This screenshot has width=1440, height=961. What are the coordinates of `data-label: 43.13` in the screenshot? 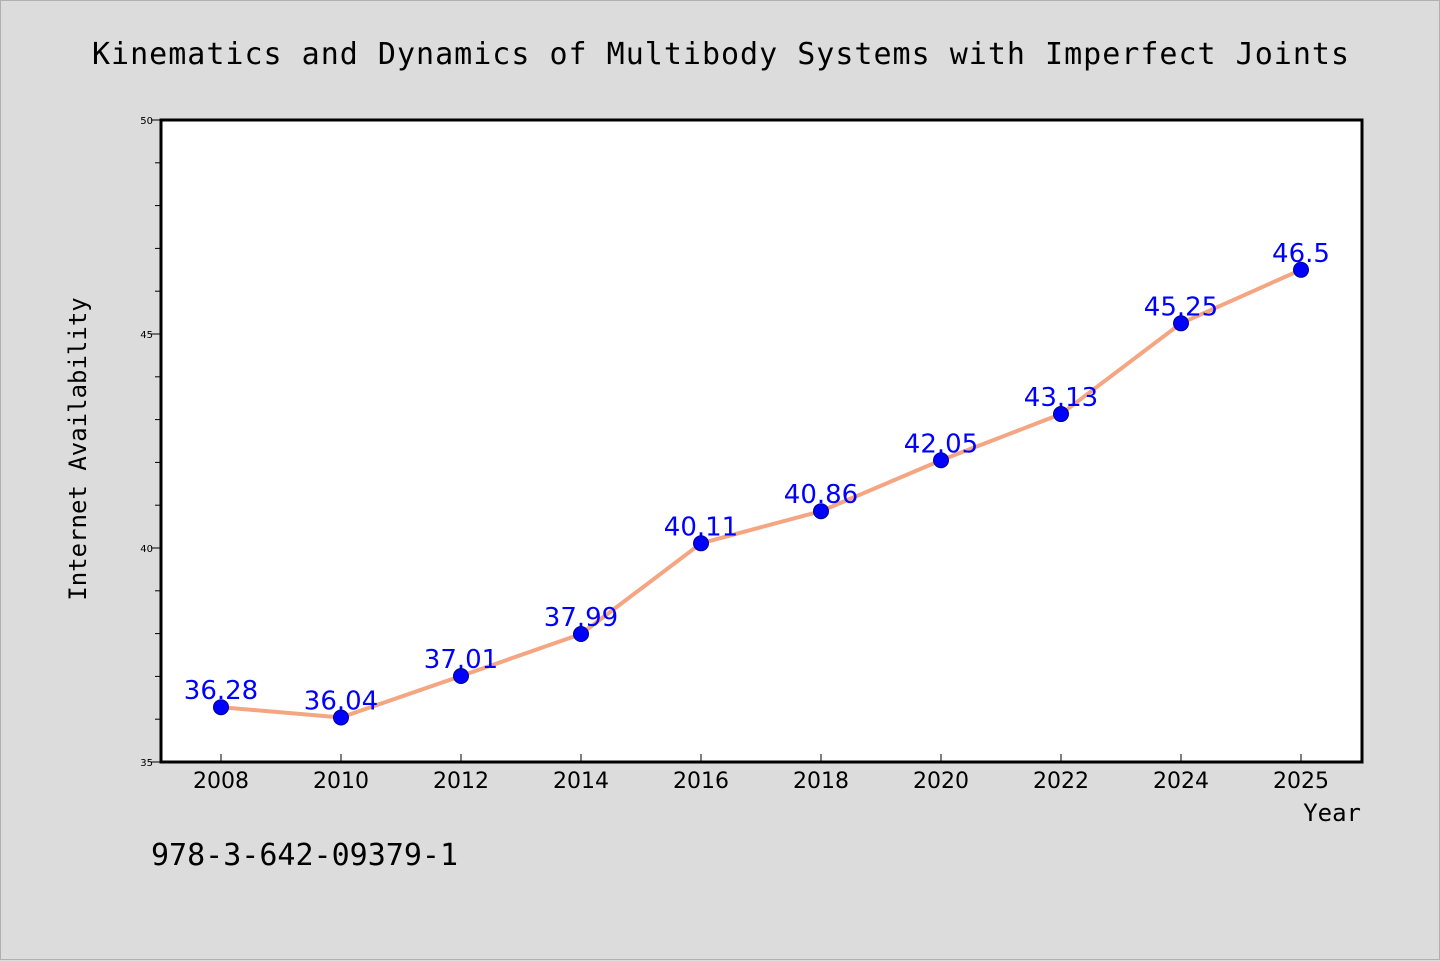 It's located at (1061, 398).